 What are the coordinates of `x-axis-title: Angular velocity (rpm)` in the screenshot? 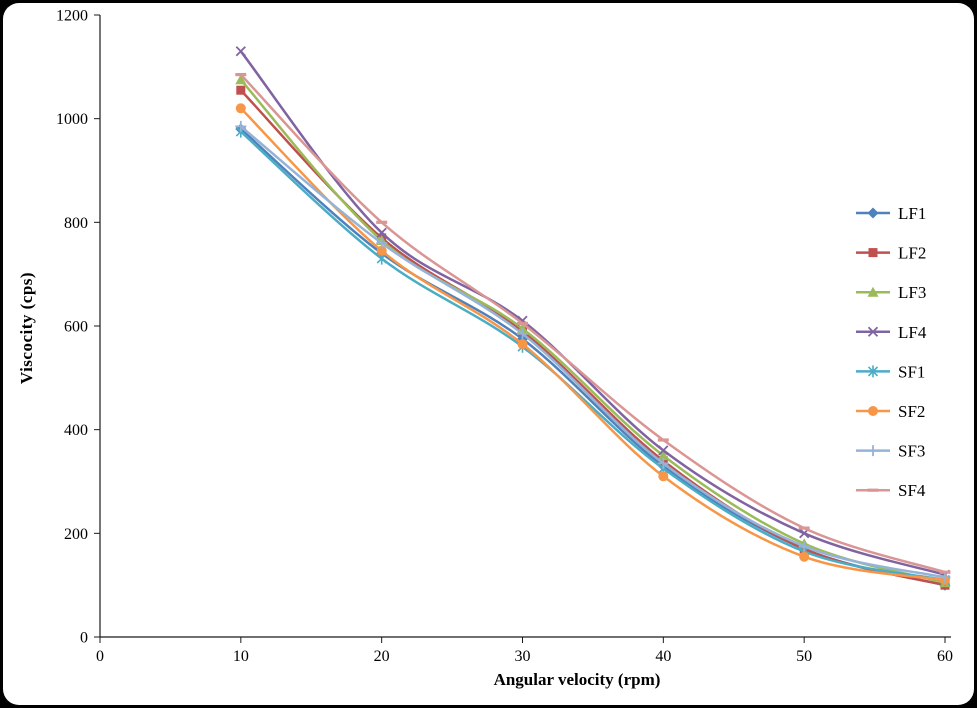 It's located at (577, 679).